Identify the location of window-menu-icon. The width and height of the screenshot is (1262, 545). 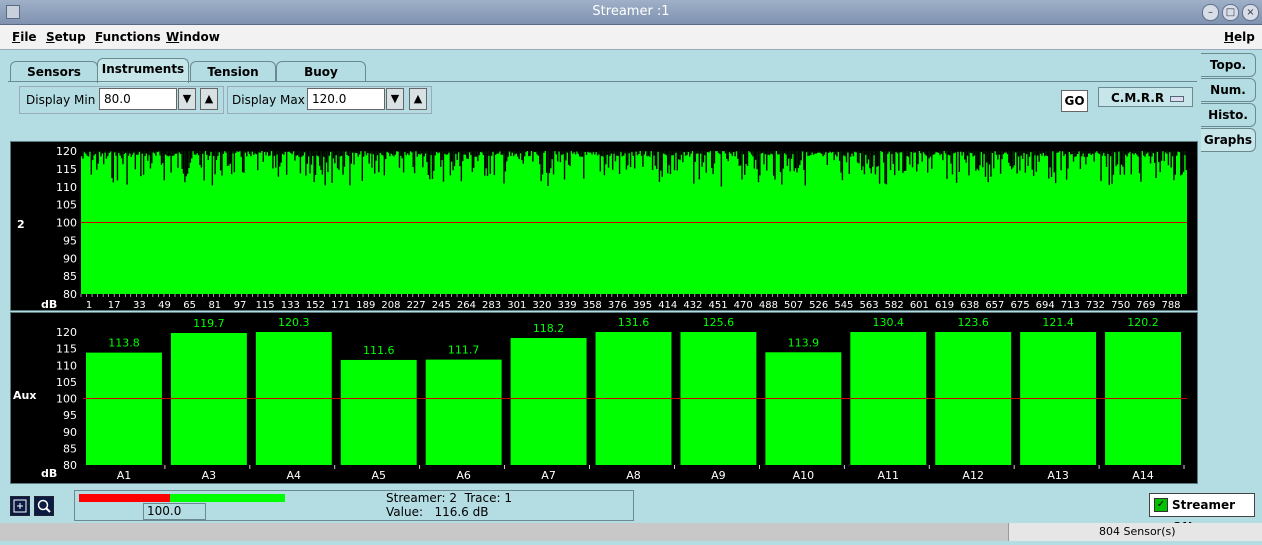
(13, 12).